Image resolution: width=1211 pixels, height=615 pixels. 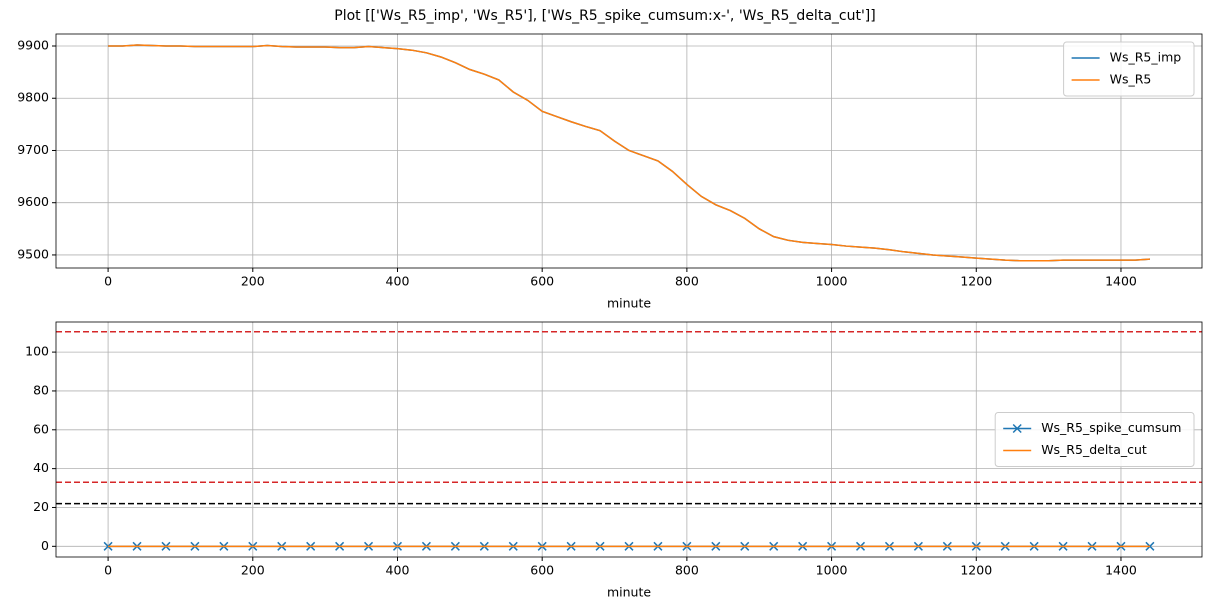 What do you see at coordinates (1131, 79) in the screenshot?
I see `legend-label: Ws_R5` at bounding box center [1131, 79].